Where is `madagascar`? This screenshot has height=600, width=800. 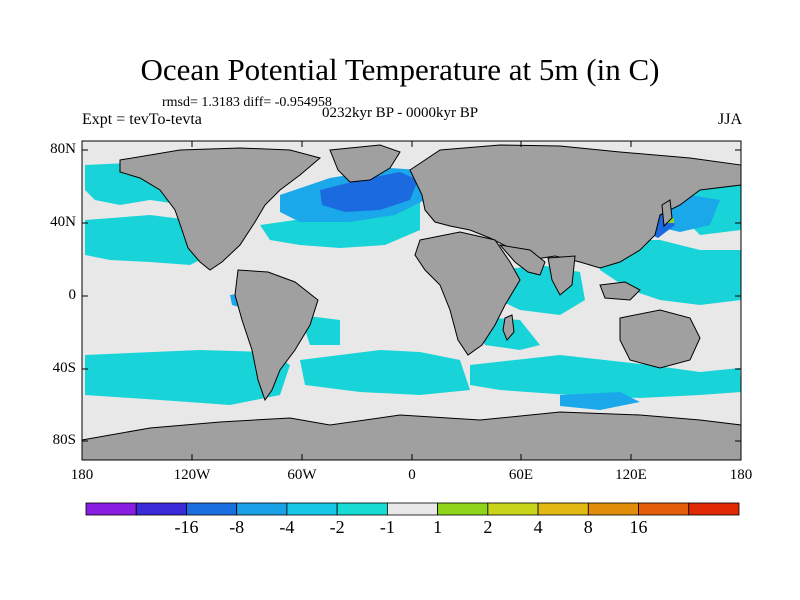 madagascar is located at coordinates (508, 327).